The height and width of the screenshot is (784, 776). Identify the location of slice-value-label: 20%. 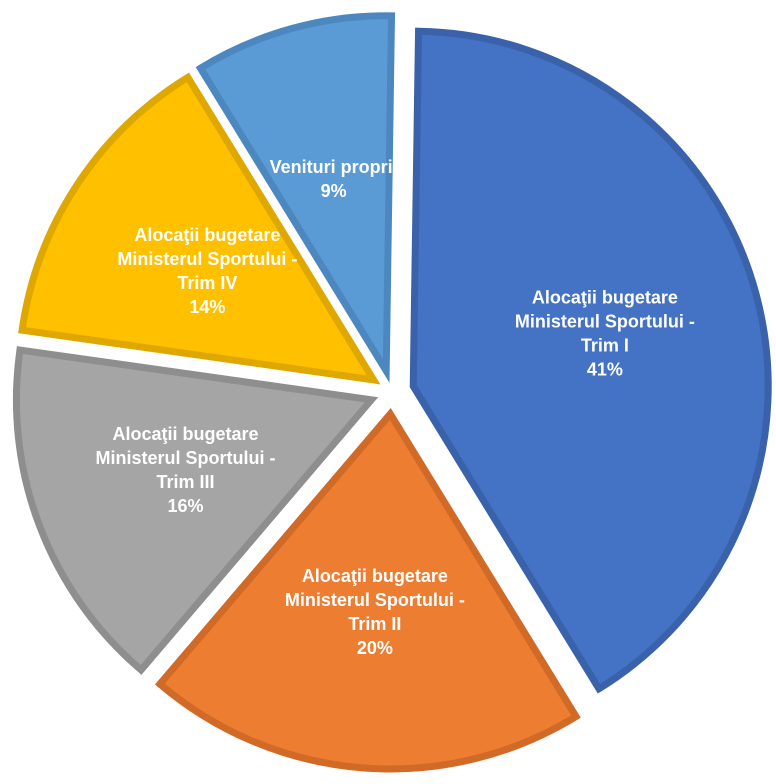
(375, 648).